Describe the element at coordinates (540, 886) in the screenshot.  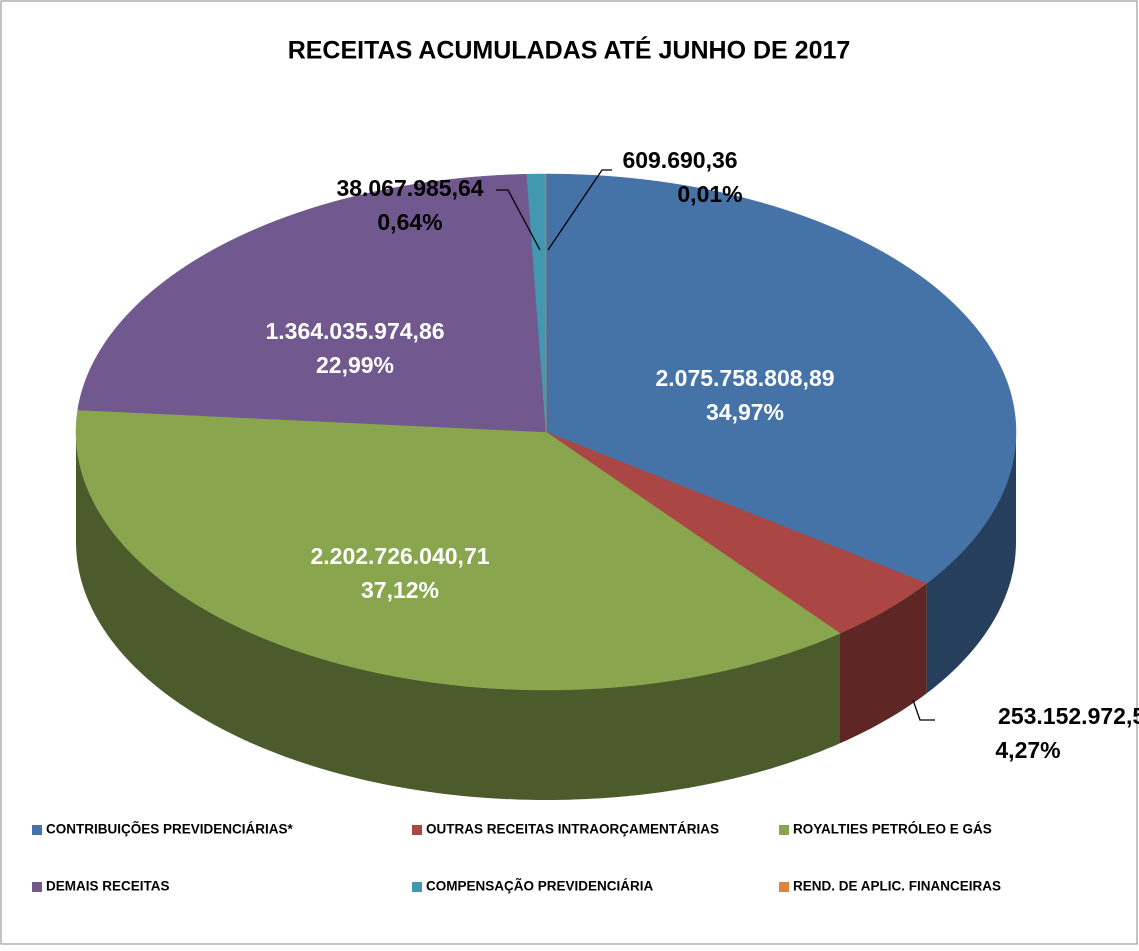
I see `legend-label: COMPENSAÇÃO PREVIDENCIÁRIA` at that location.